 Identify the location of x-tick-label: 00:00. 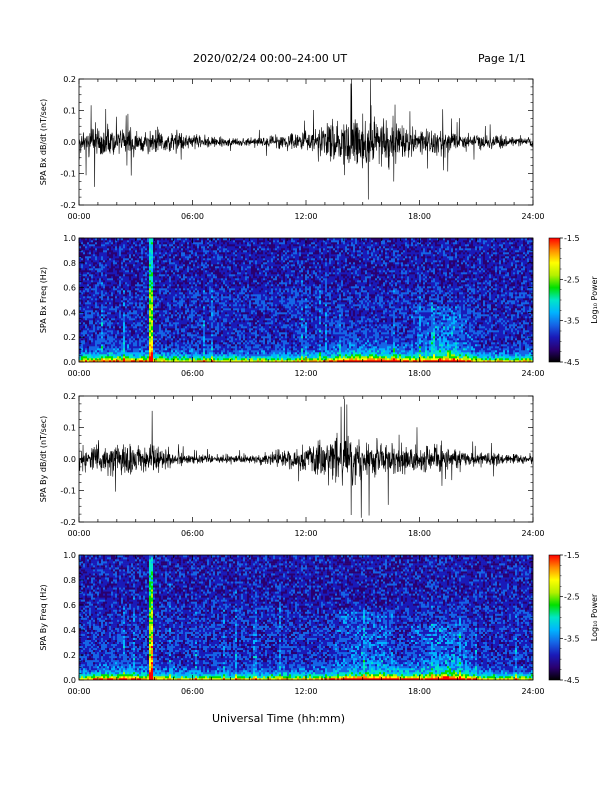
(78, 216).